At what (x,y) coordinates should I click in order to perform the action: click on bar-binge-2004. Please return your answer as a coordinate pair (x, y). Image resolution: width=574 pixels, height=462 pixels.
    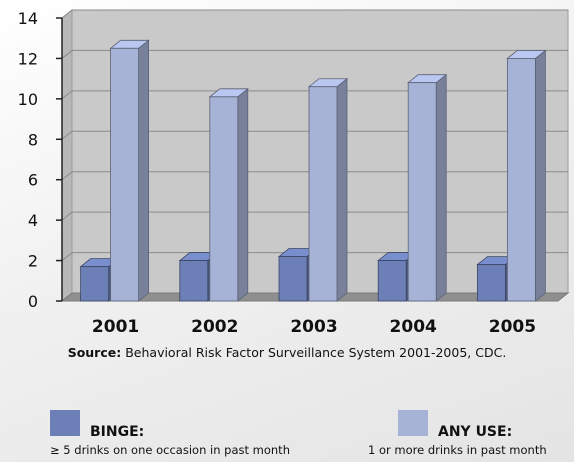
    Looking at the image, I should click on (392, 281).